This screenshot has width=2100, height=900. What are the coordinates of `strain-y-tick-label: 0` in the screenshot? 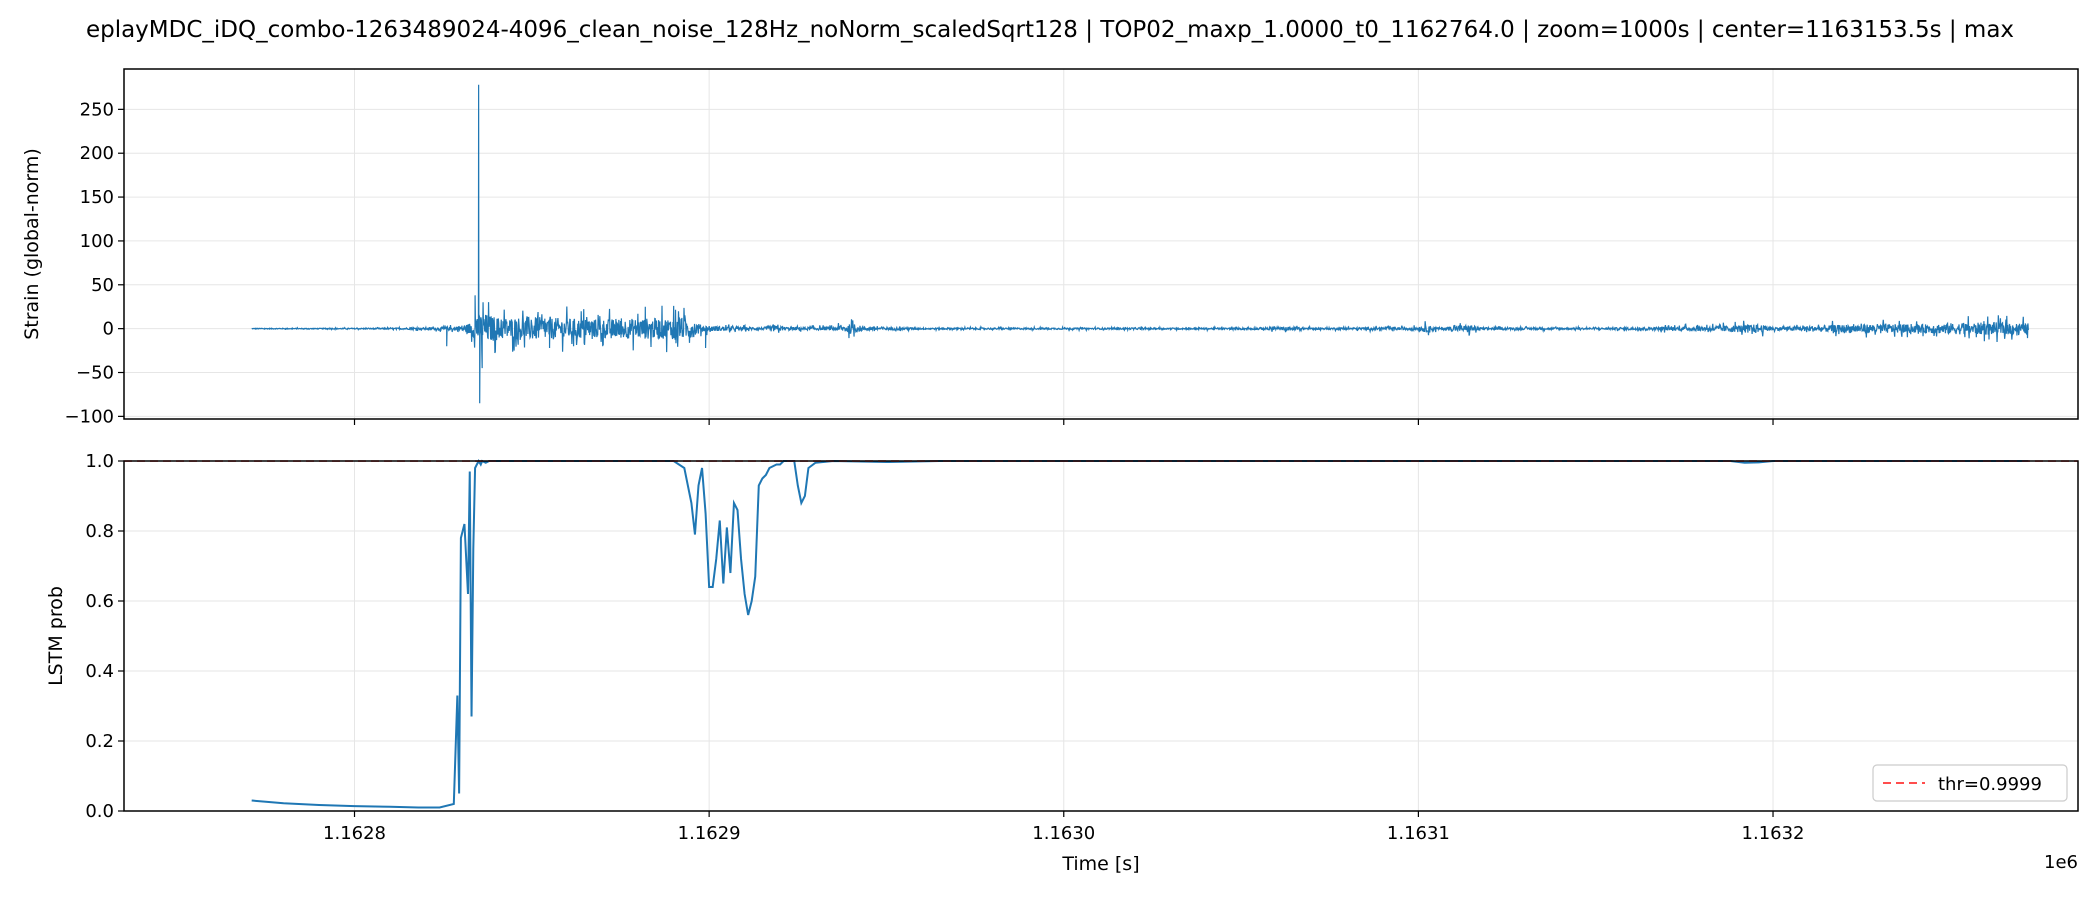 It's located at (108, 329).